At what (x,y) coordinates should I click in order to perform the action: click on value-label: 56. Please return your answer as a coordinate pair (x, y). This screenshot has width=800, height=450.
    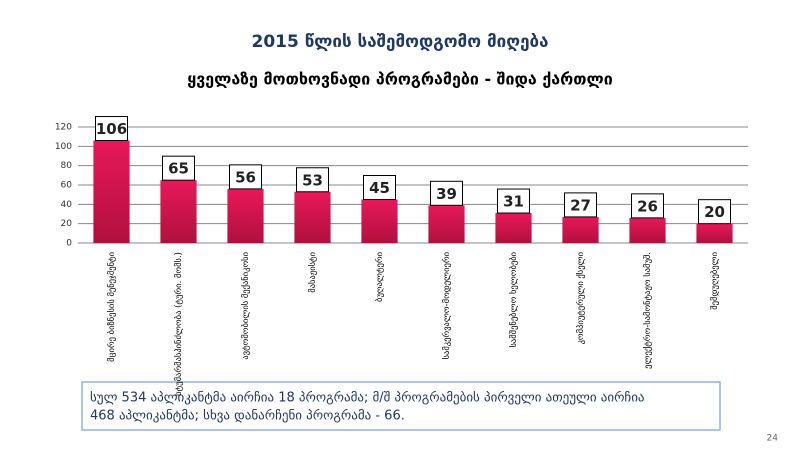
    Looking at the image, I should click on (245, 177).